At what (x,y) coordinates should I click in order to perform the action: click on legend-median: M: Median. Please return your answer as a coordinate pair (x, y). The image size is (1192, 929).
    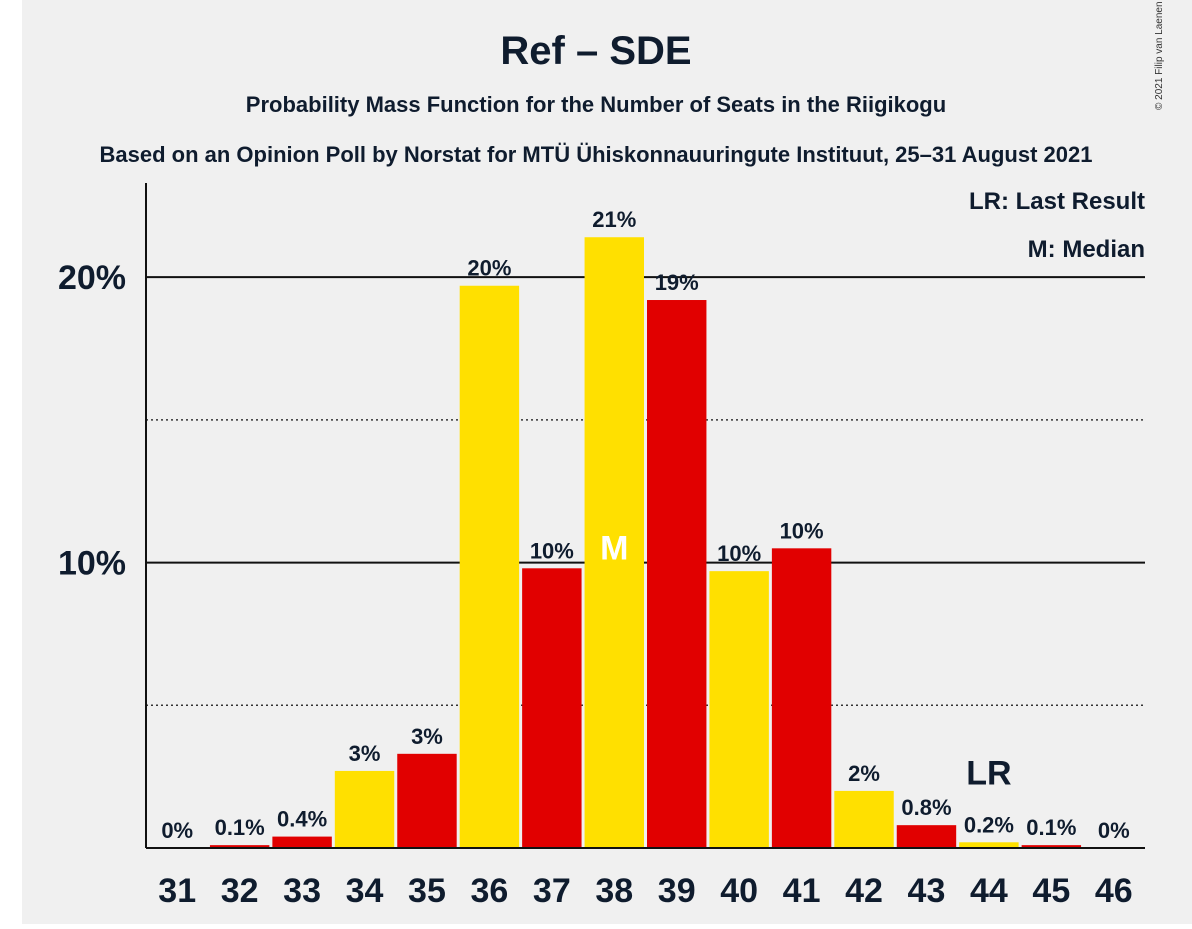
    Looking at the image, I should click on (1086, 249).